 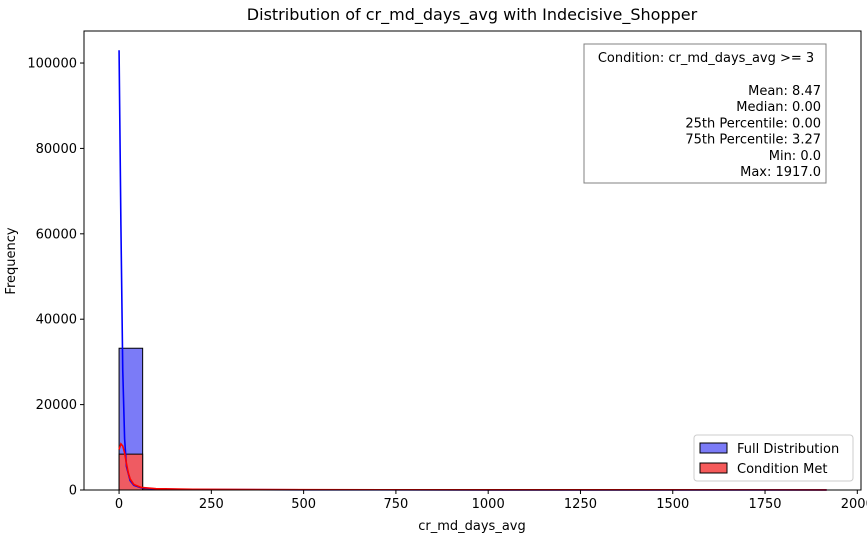 What do you see at coordinates (395, 504) in the screenshot?
I see `x-tick-label: 750` at bounding box center [395, 504].